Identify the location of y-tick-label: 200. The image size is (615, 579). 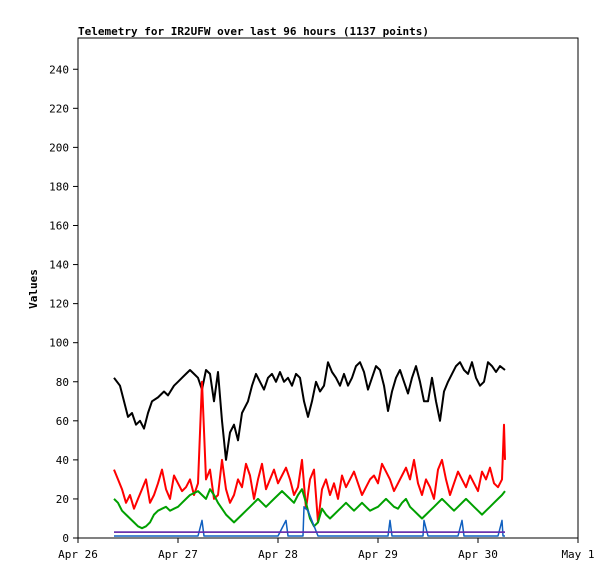
(59, 147).